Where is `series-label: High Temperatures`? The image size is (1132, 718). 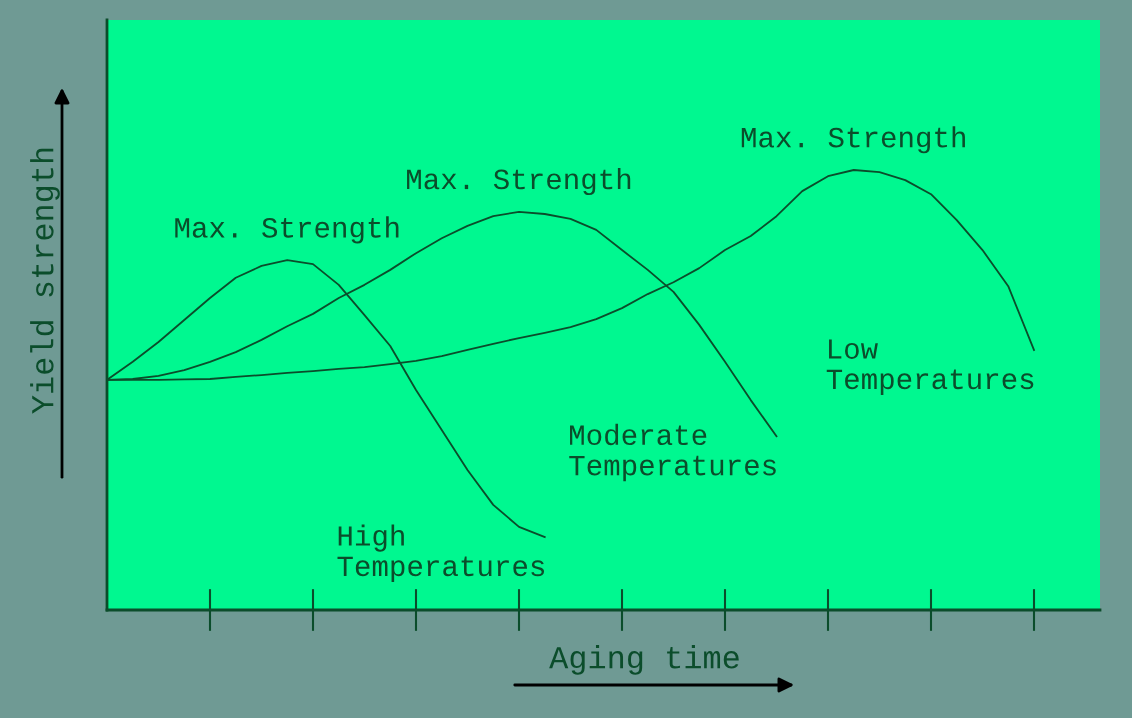 series-label: High Temperatures is located at coordinates (441, 553).